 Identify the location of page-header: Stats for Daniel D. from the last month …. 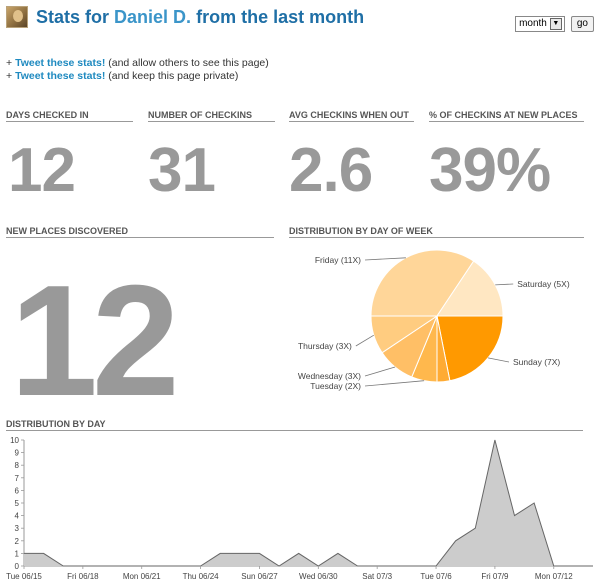
(301, 19).